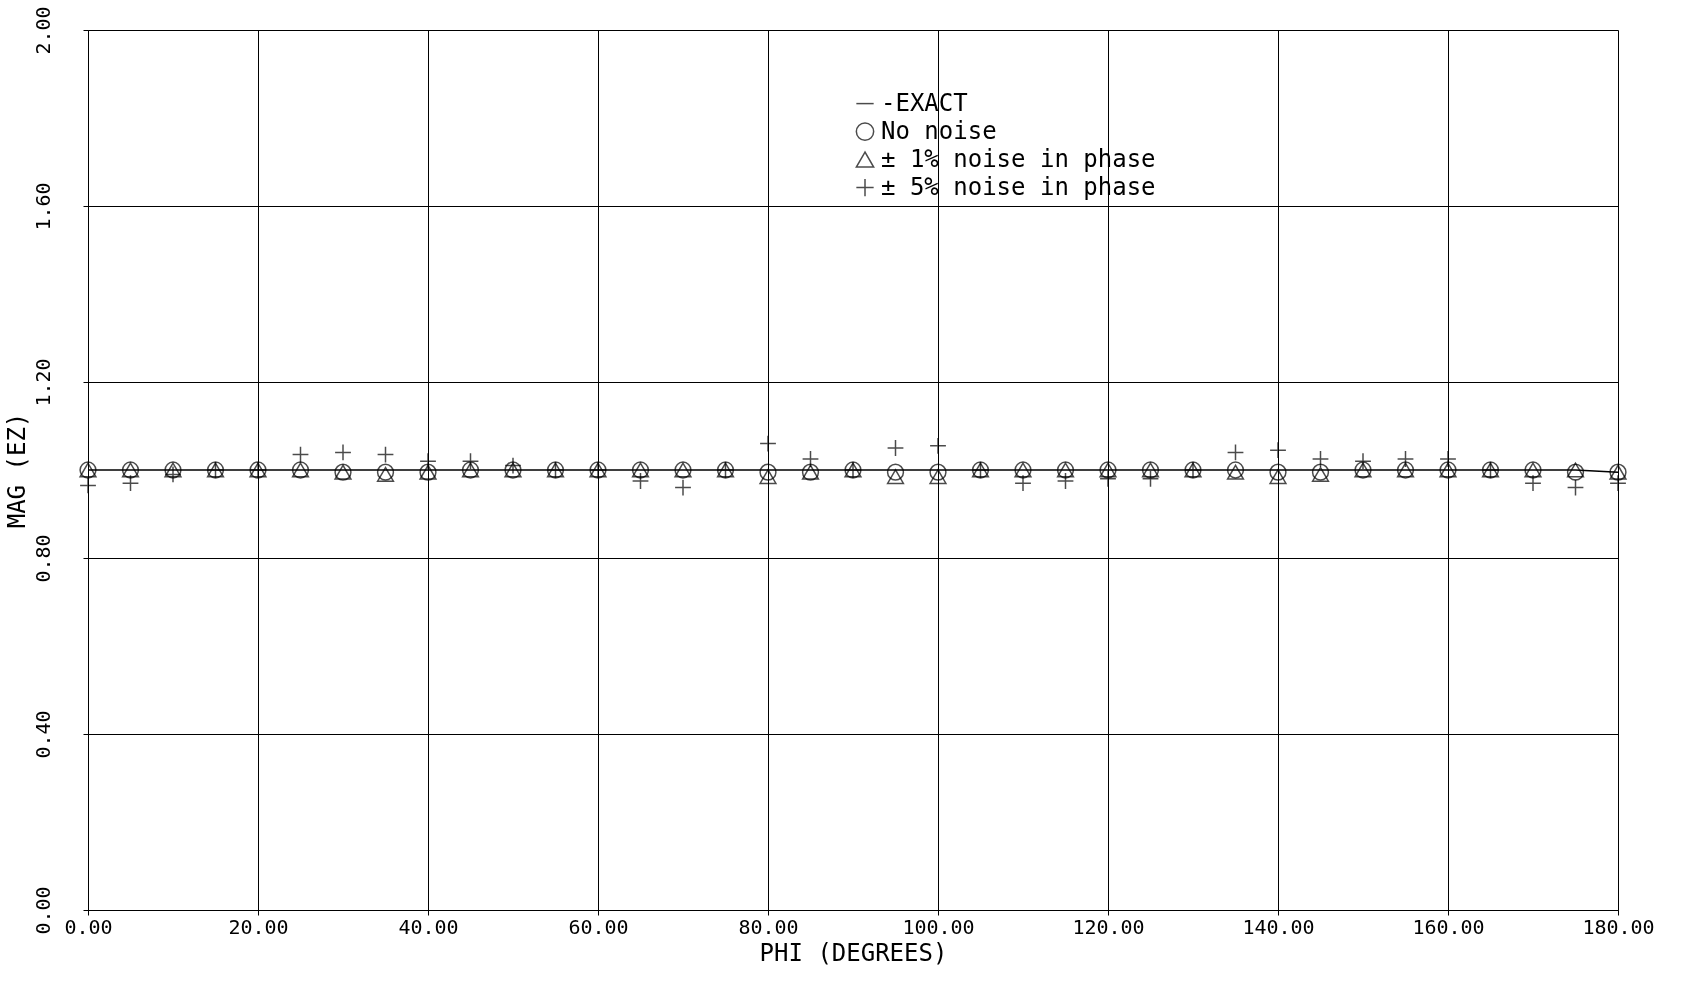 Image resolution: width=1699 pixels, height=1007 pixels. Describe the element at coordinates (42, 382) in the screenshot. I see `y-tick-label: 1.20` at that location.